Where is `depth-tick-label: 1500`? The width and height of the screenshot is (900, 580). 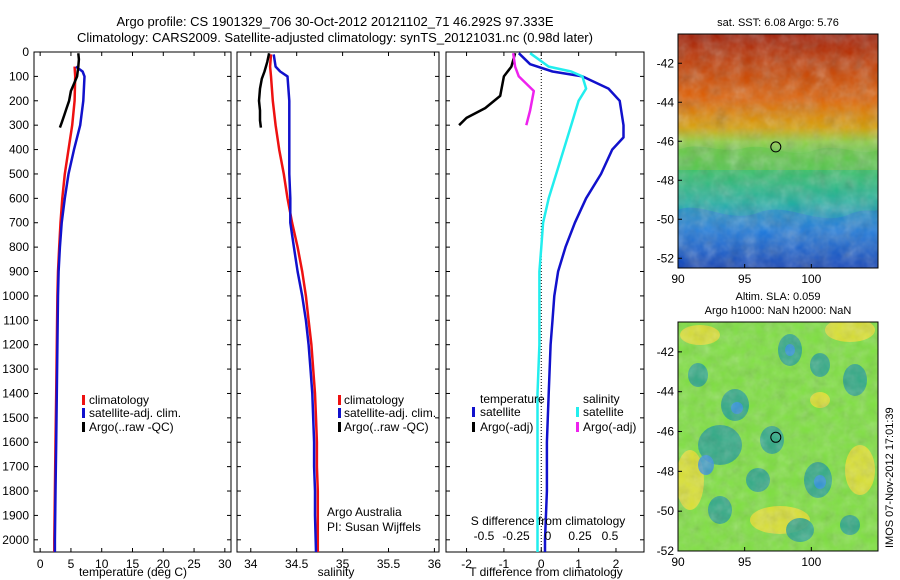
depth-tick-label: 1500 is located at coordinates (15, 418).